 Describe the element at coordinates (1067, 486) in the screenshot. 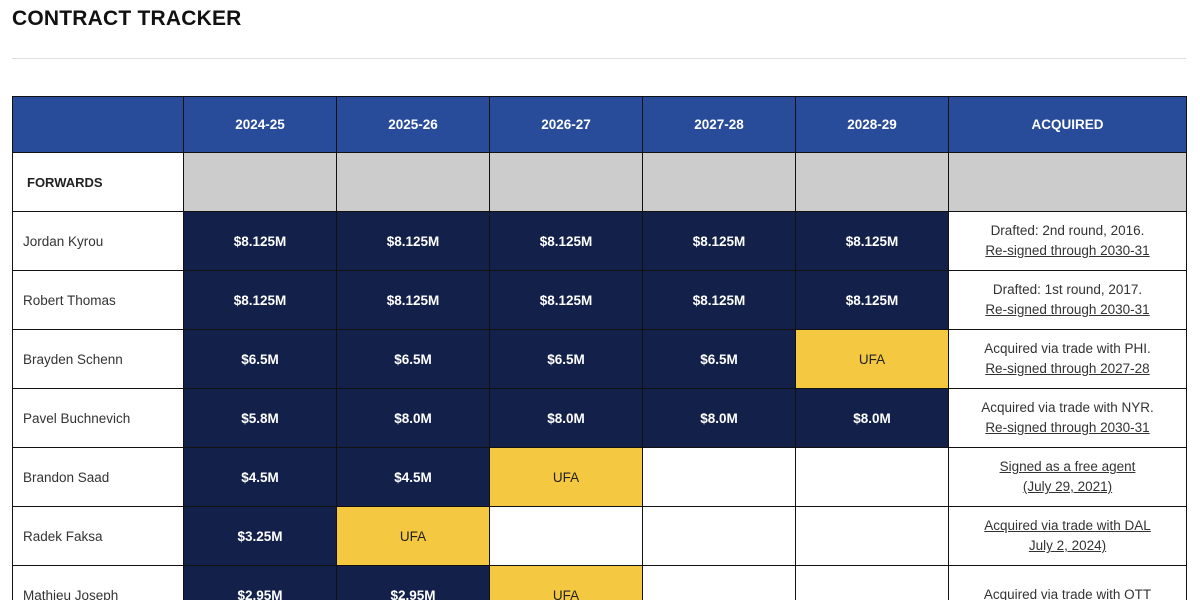

I see `acquired-link: (July 29, 2021)` at that location.